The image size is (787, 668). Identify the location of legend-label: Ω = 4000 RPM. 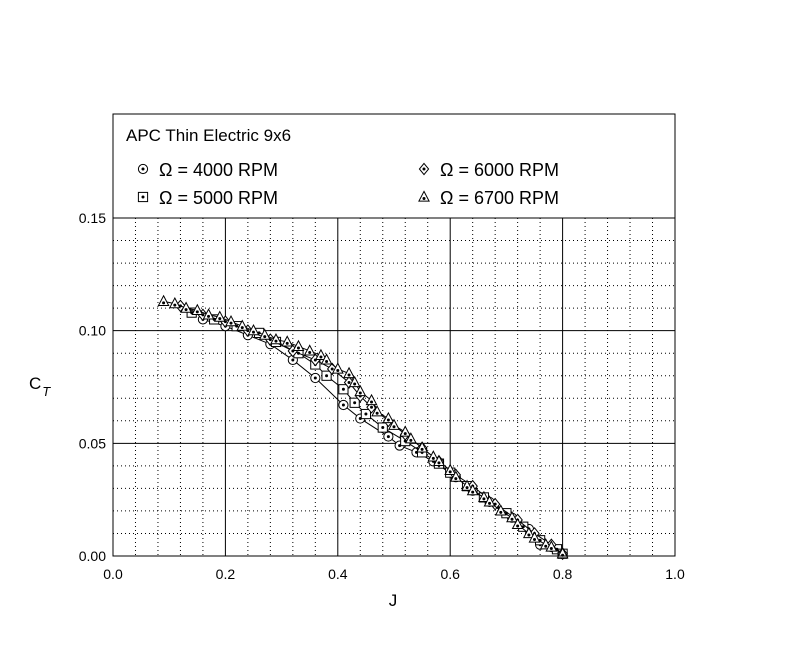
(218, 170).